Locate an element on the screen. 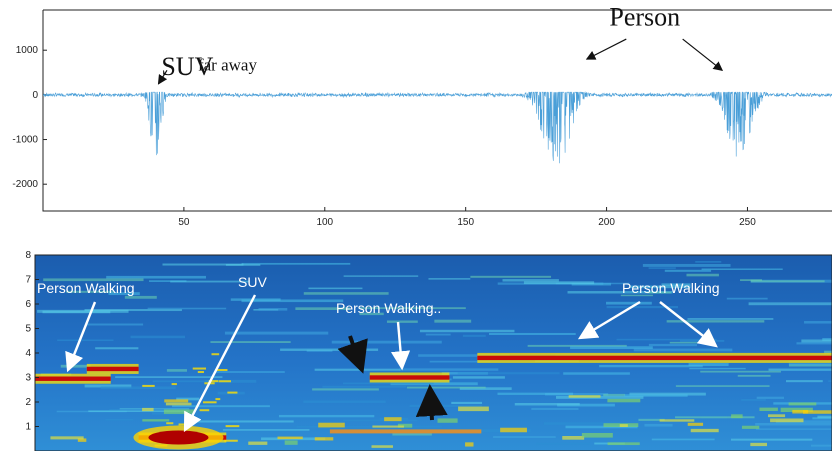 This screenshot has width=832, height=451. x-tick-label: 100 is located at coordinates (324, 222).